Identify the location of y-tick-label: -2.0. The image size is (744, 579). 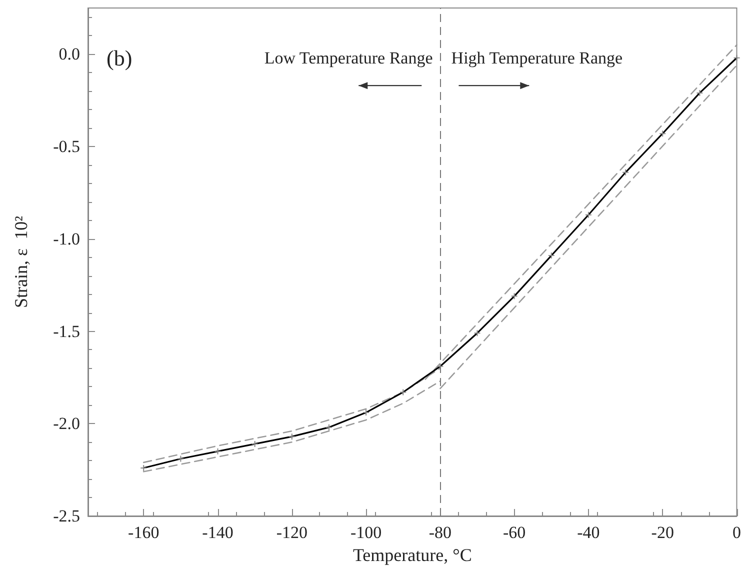
(66, 424).